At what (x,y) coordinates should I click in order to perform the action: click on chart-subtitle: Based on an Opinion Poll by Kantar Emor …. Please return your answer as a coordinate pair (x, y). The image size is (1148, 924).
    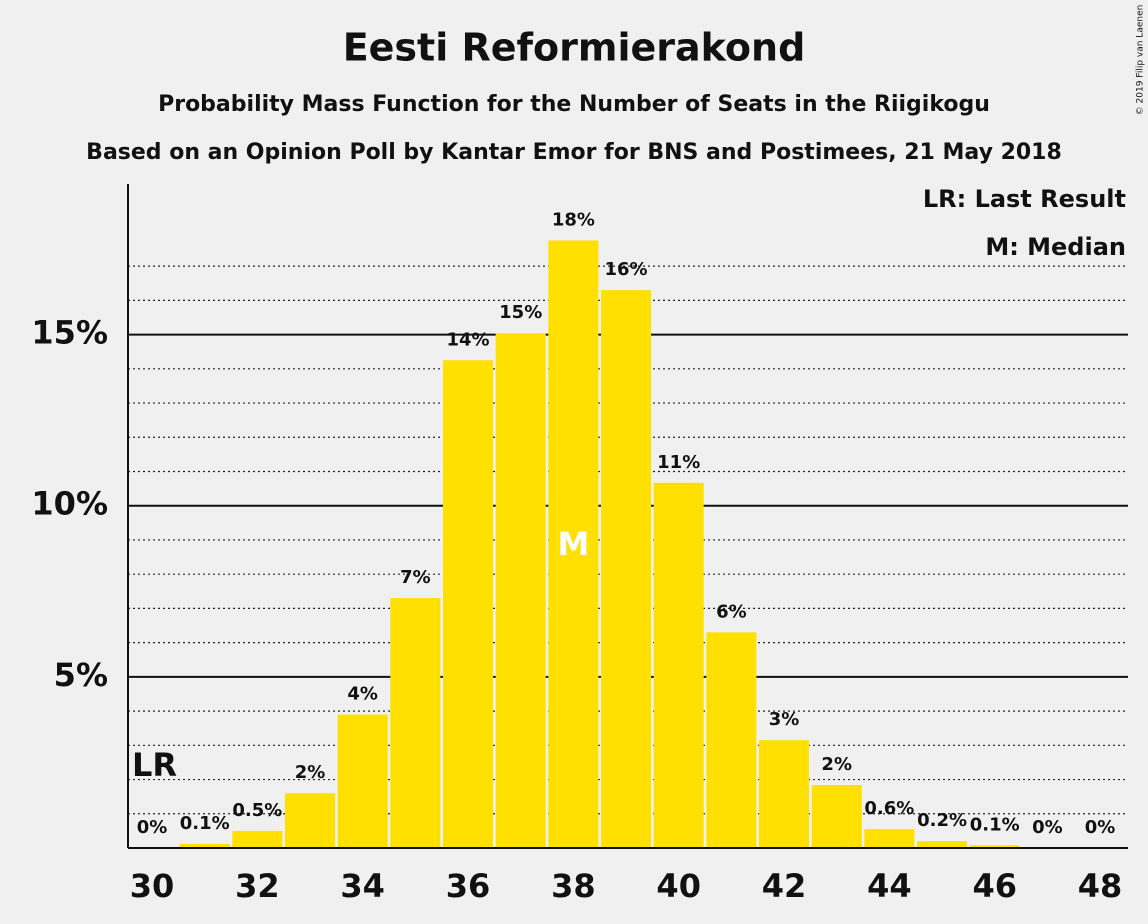
    Looking at the image, I should click on (574, 152).